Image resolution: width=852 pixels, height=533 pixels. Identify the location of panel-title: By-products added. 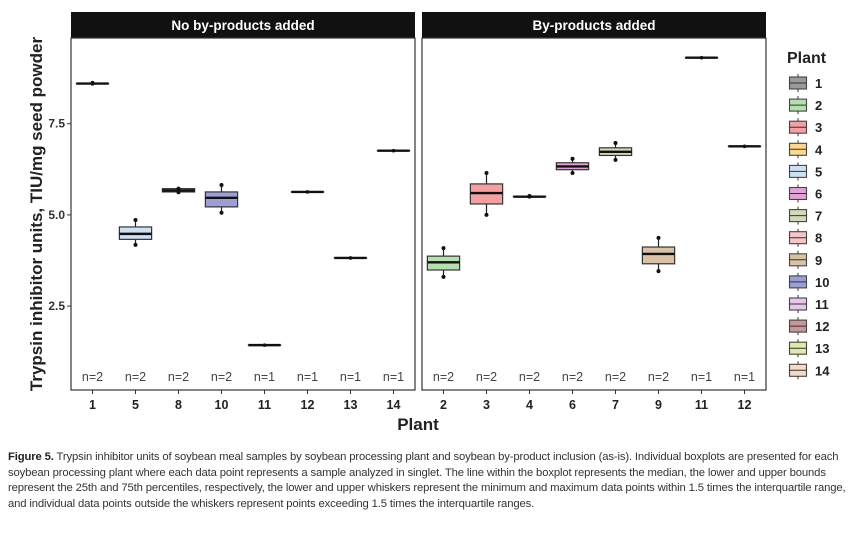
(593, 25).